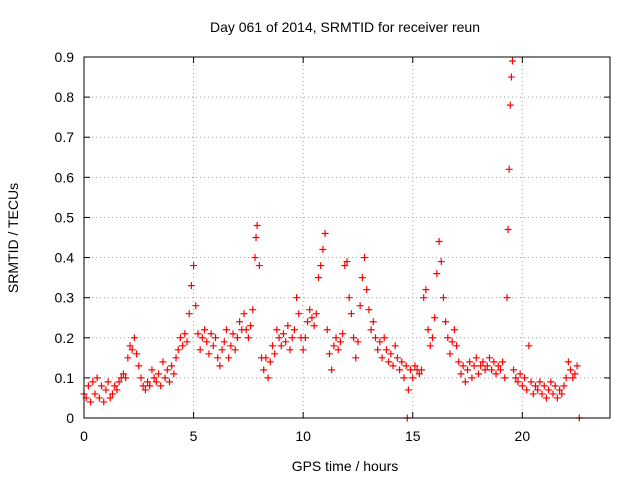 This screenshot has height=480, width=640. Describe the element at coordinates (84, 436) in the screenshot. I see `x-tick-label: 0` at that location.